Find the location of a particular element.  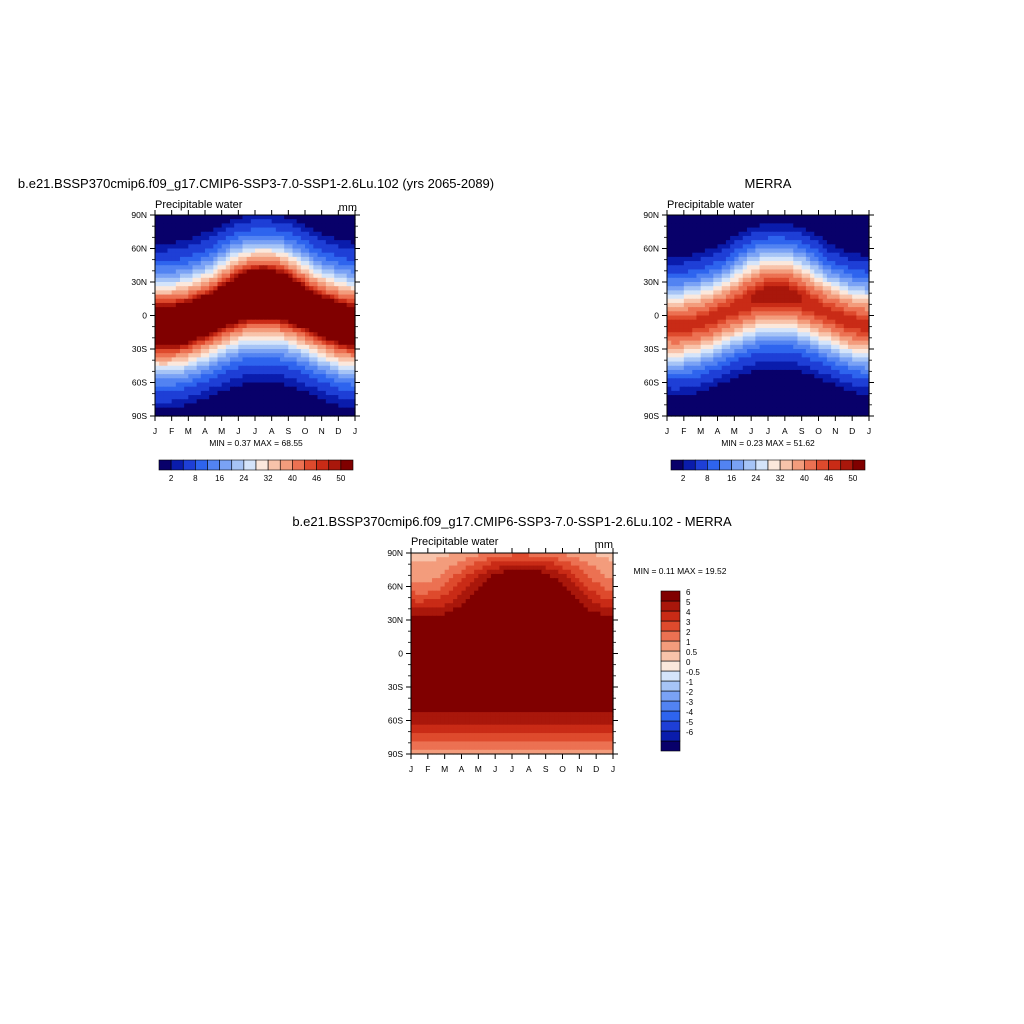

colorbar-swatch is located at coordinates (189, 465).